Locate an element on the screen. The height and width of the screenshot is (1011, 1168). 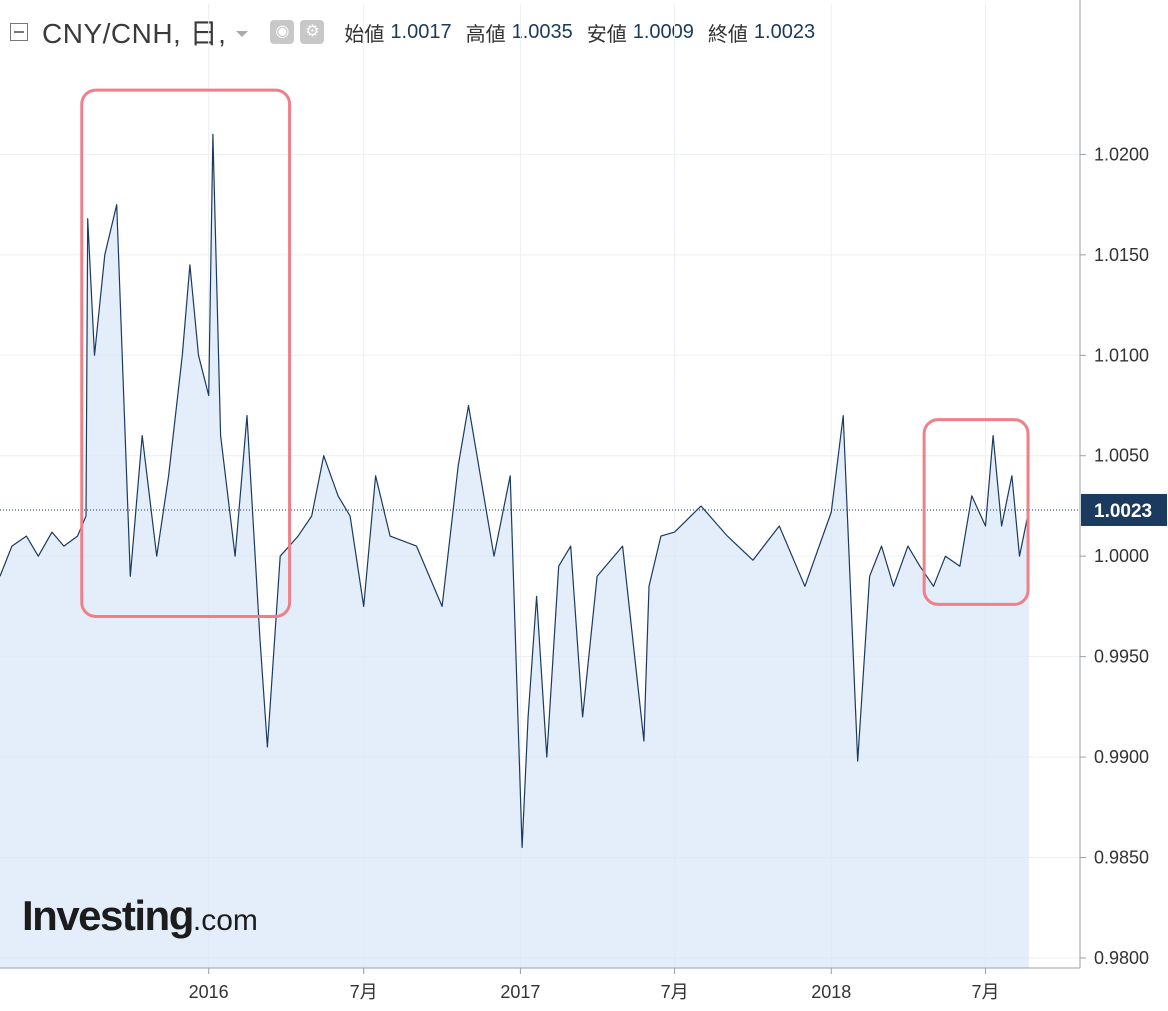
low-label: 安値 is located at coordinates (606, 34).